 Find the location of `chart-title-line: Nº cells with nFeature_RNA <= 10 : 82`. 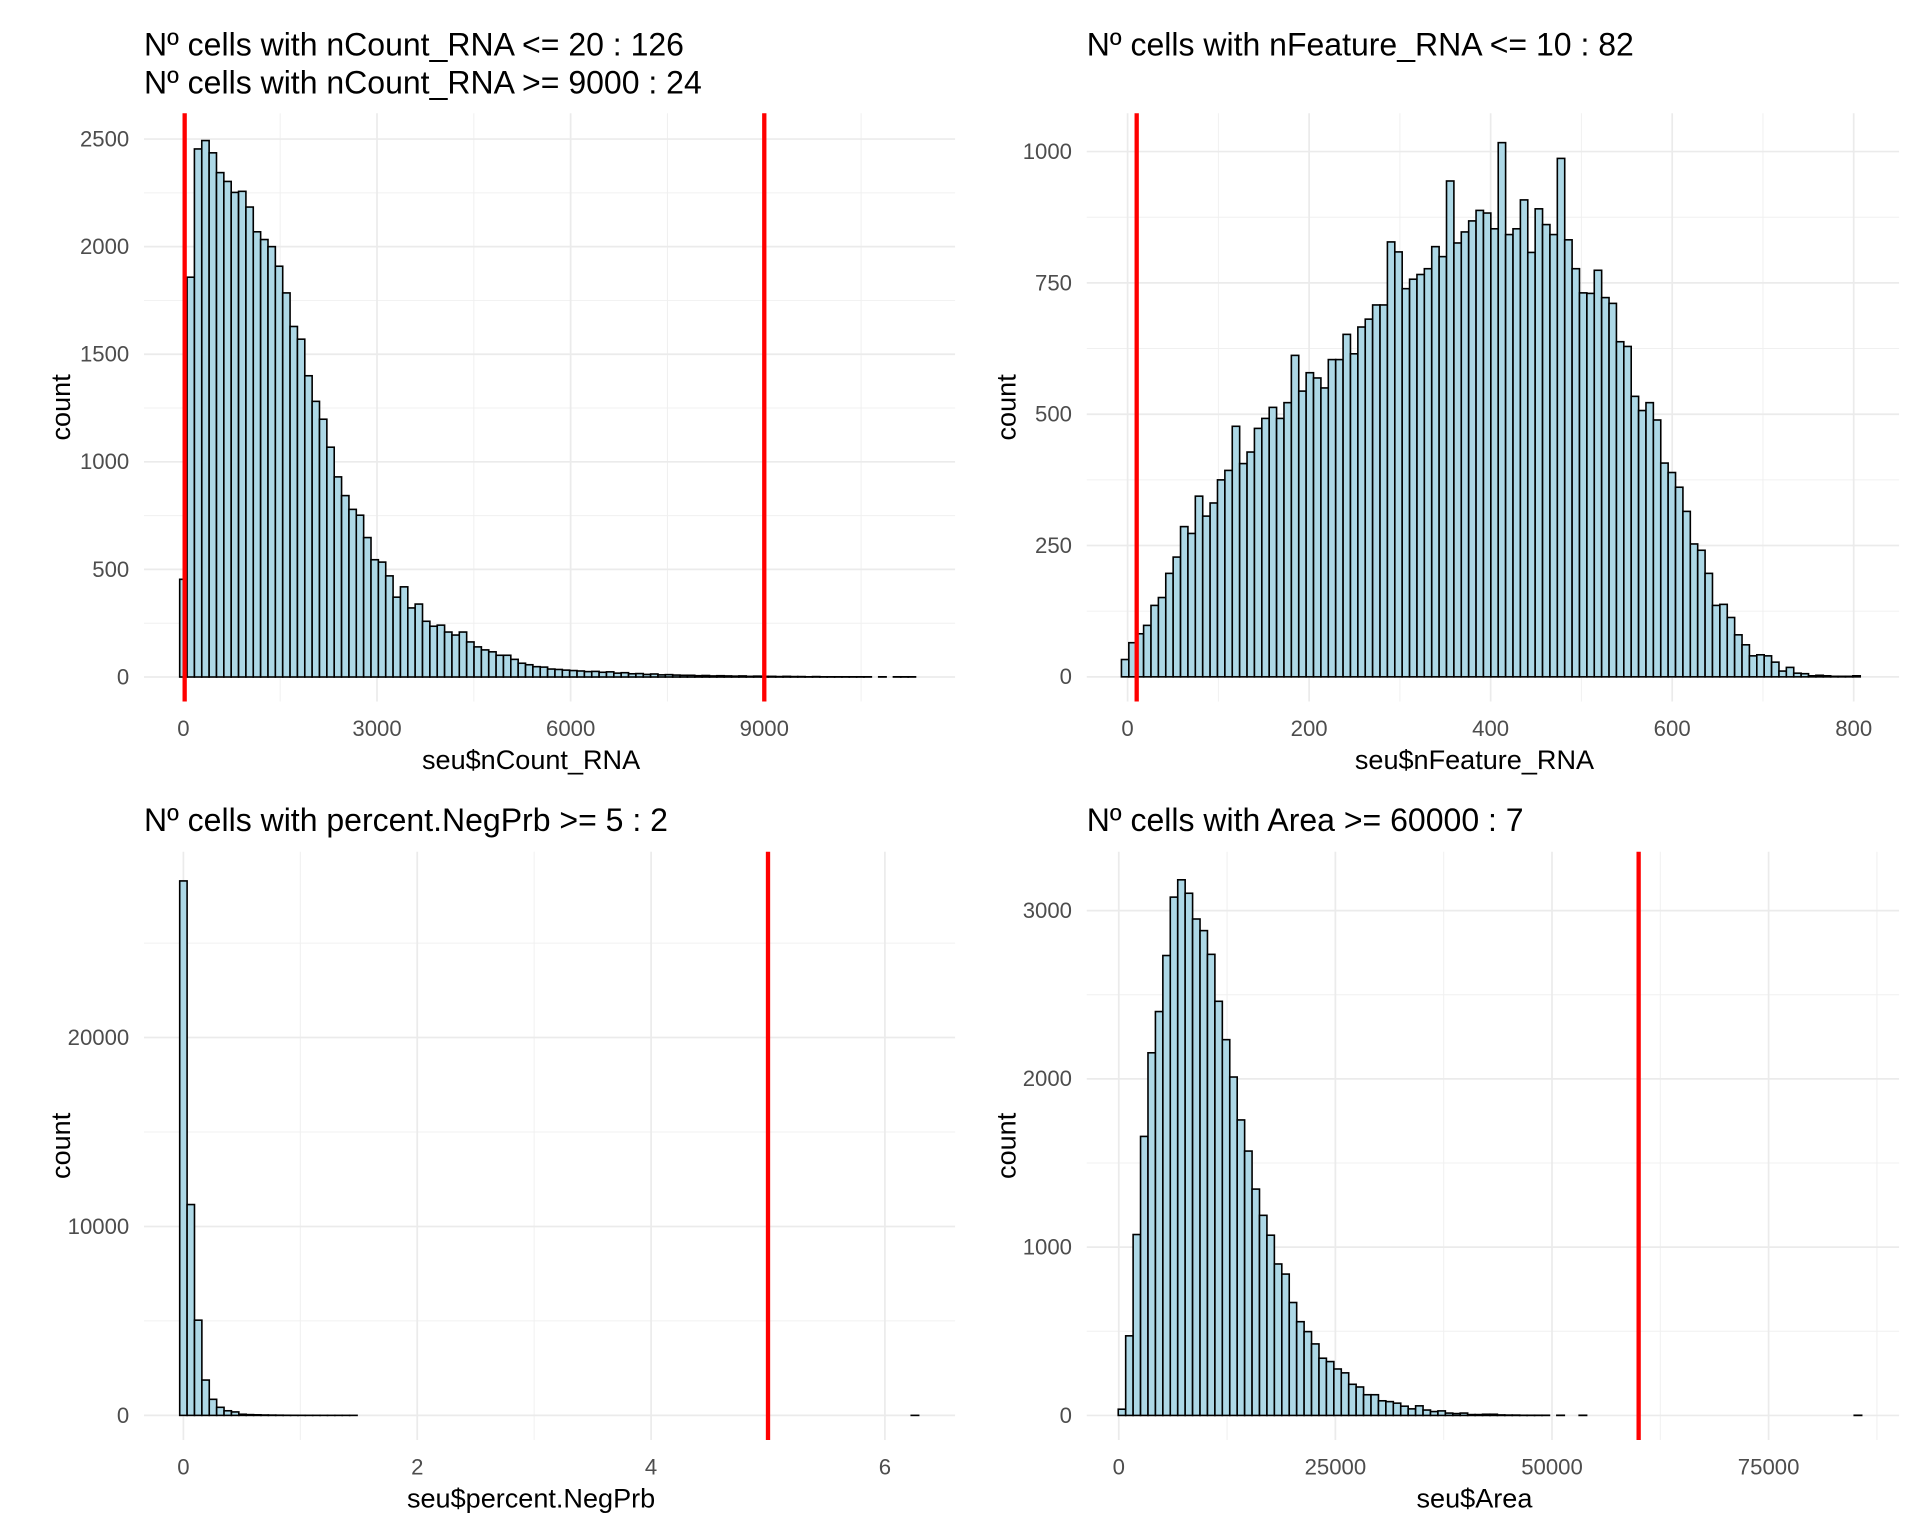

chart-title-line: Nº cells with nFeature_RNA <= 10 : 82 is located at coordinates (1360, 44).